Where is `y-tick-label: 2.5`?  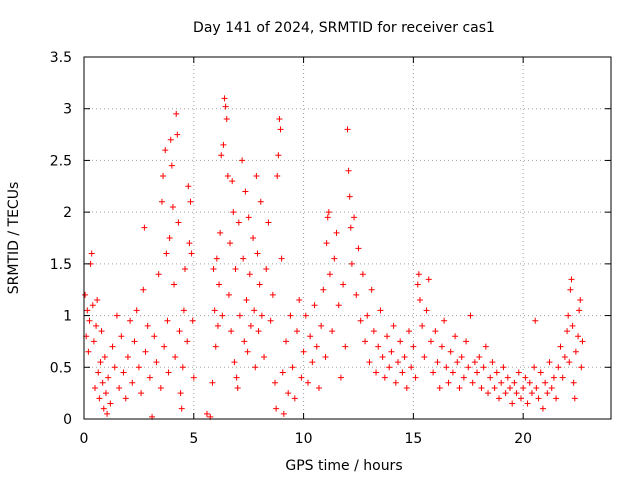 y-tick-label: 2.5 is located at coordinates (61, 161).